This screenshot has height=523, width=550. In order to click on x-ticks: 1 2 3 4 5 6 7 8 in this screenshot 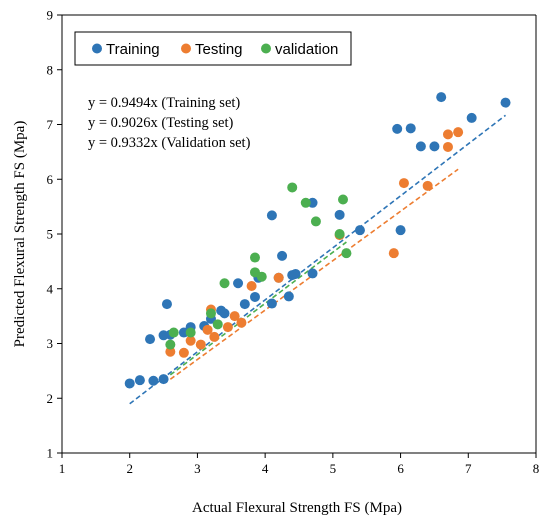, I will do `click(299, 464)`.